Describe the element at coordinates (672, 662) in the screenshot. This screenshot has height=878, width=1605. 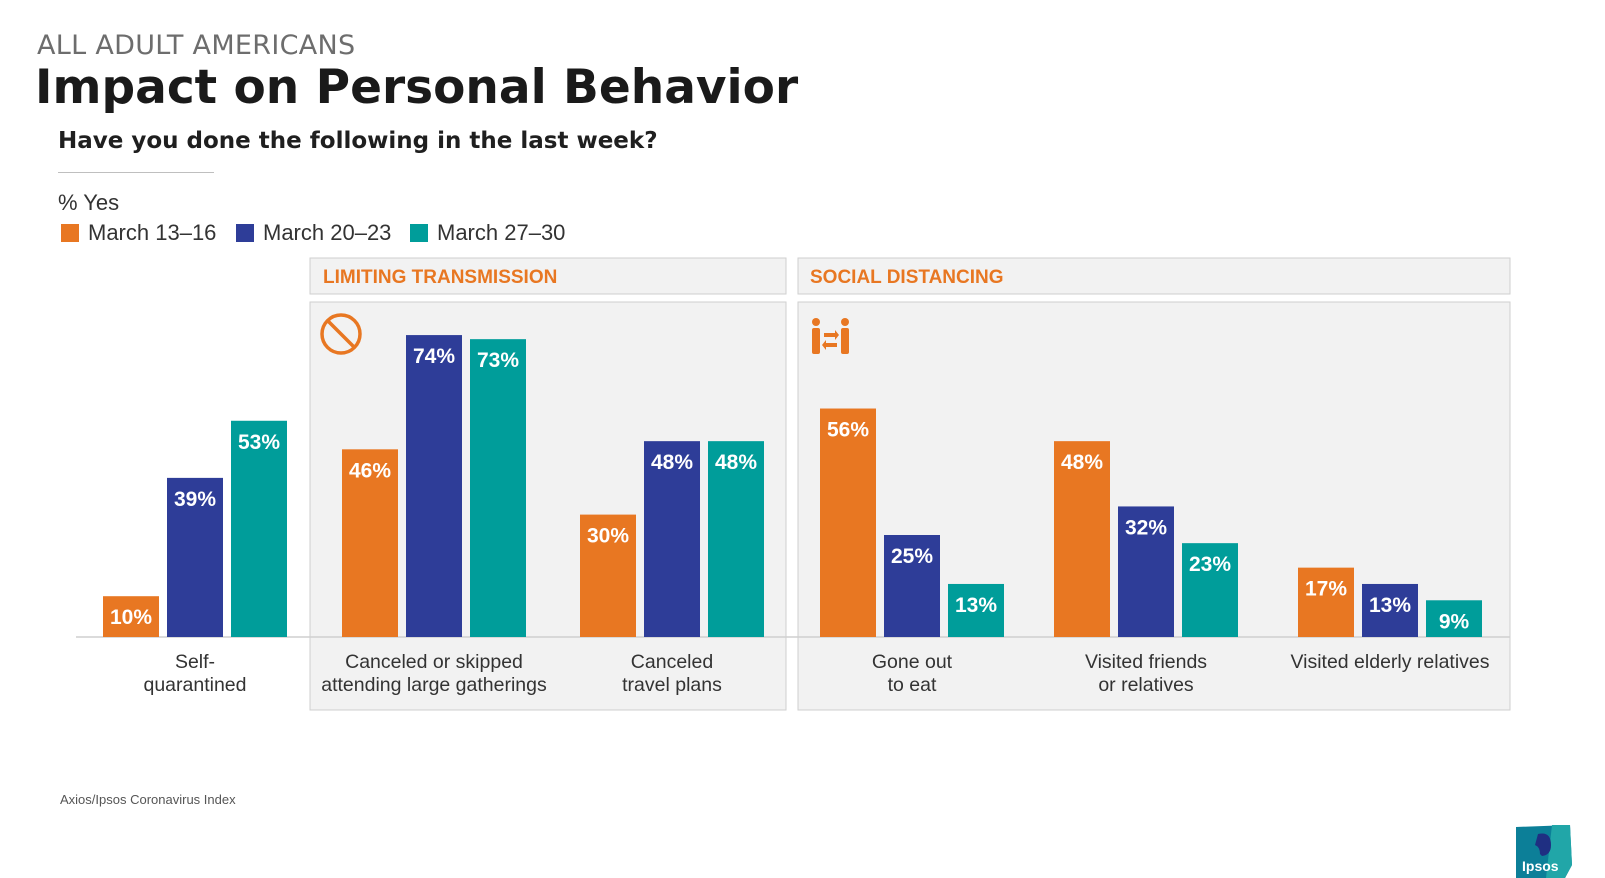
I see `category-label-3: Canceled` at that location.